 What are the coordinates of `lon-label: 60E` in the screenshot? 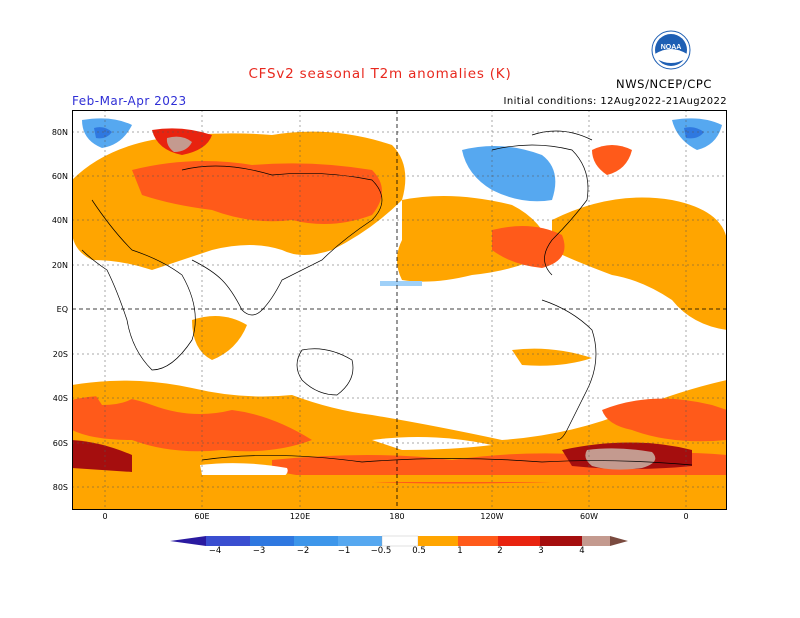 It's located at (202, 516).